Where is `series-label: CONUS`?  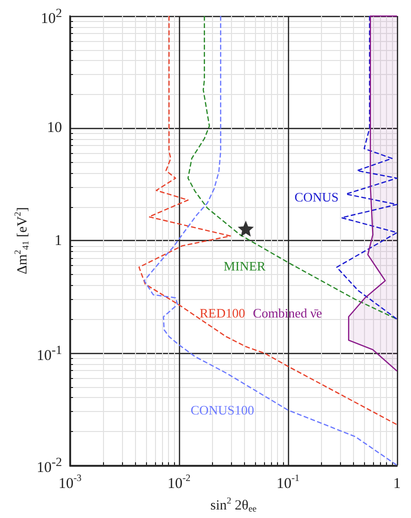
series-label: CONUS is located at coordinates (316, 197).